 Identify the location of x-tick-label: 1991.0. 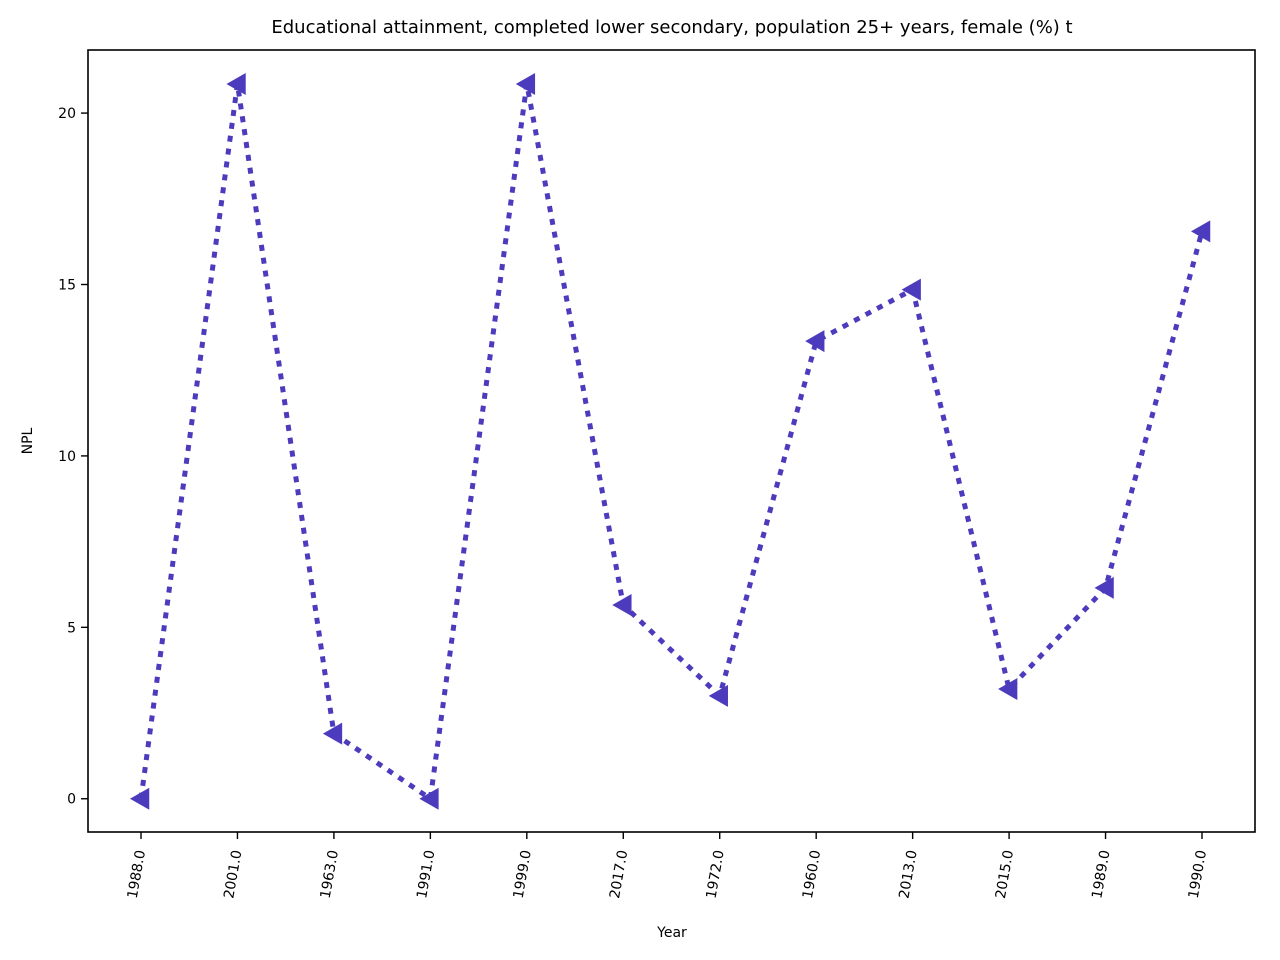
(426, 874).